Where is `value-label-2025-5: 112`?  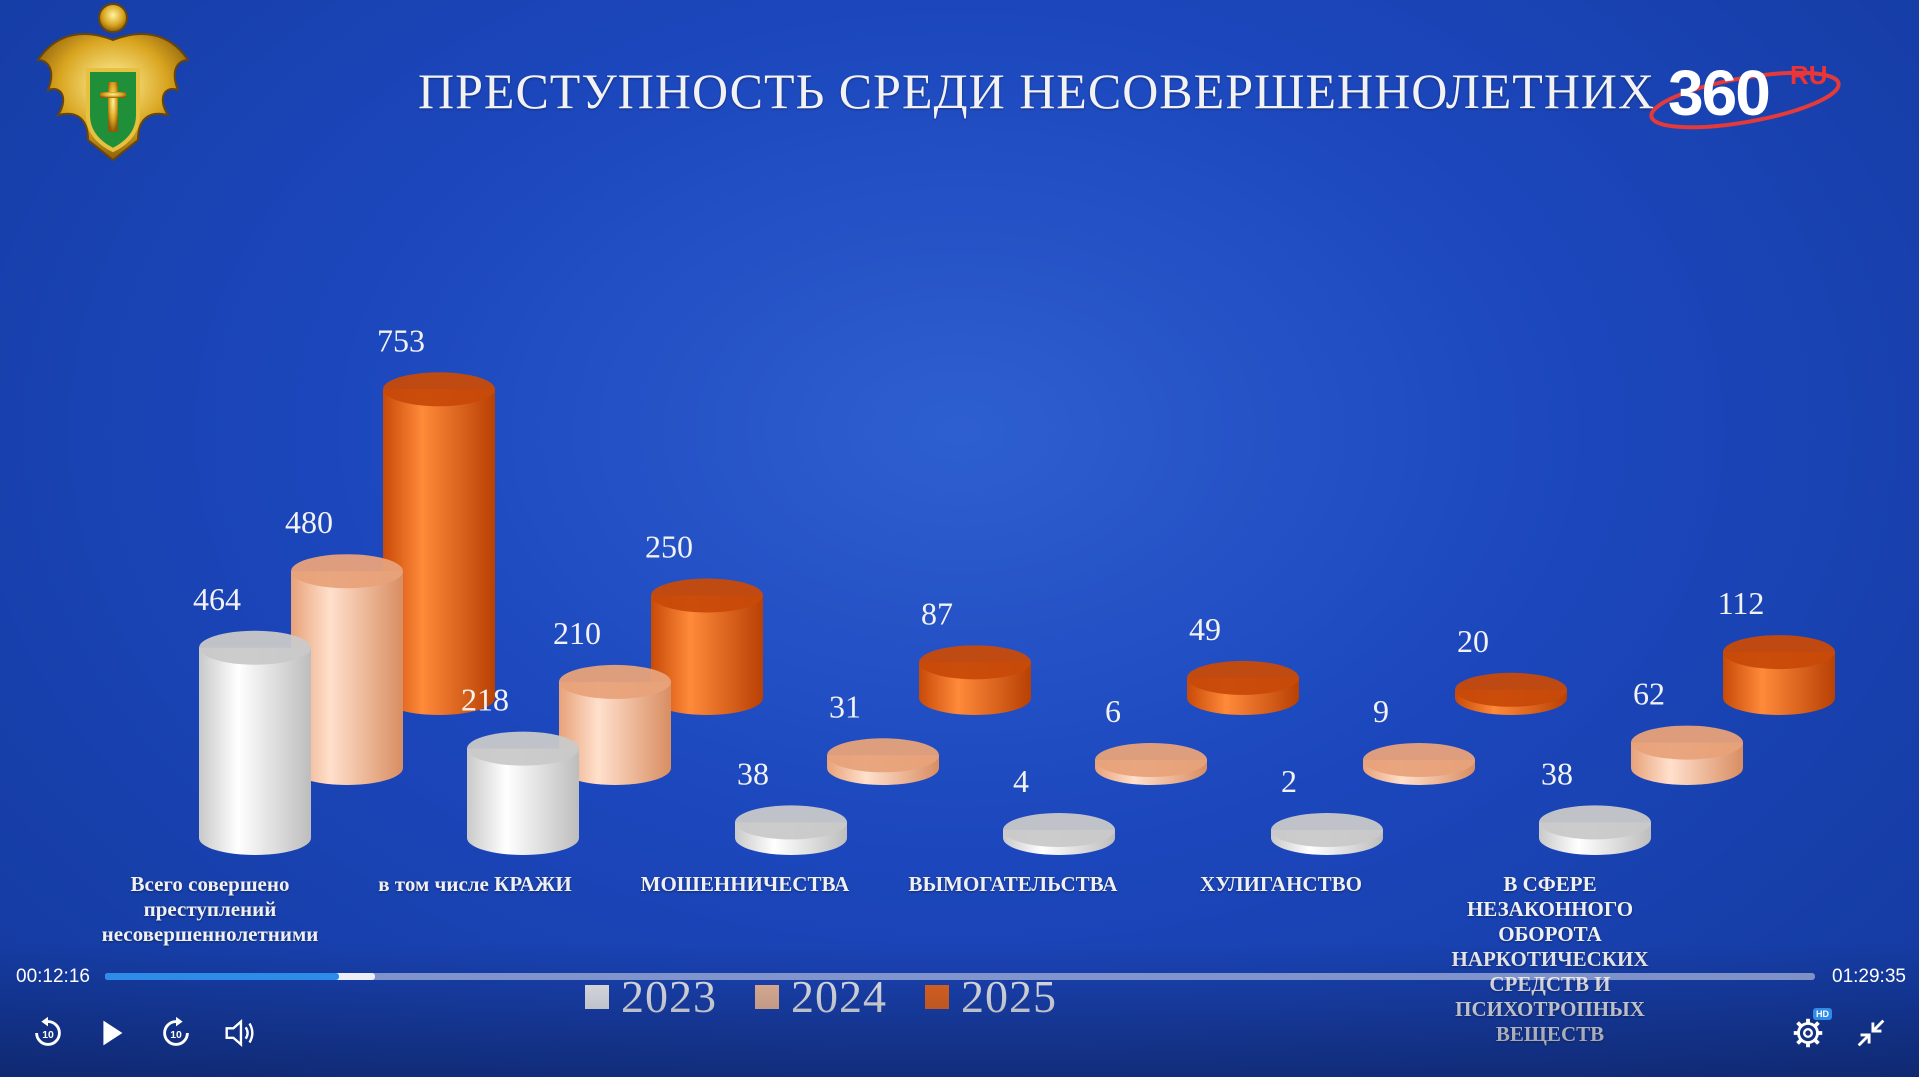 value-label-2025-5: 112 is located at coordinates (1741, 603).